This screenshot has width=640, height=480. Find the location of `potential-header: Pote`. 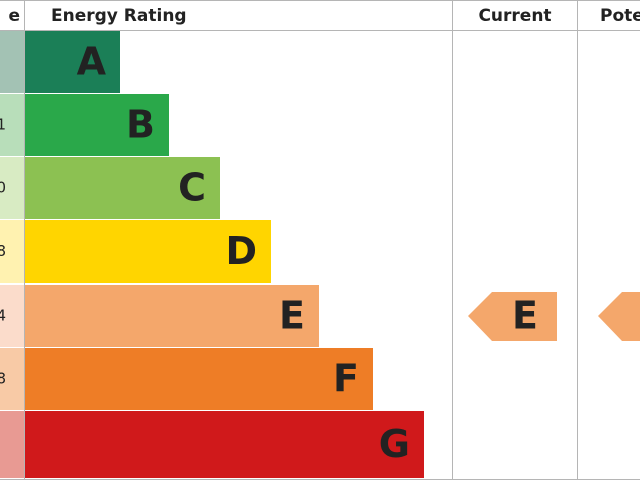

potential-header: Pote is located at coordinates (620, 16).